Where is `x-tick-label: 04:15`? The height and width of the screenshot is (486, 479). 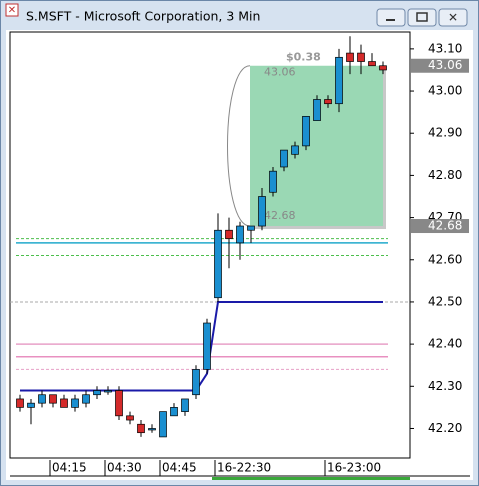 x-tick-label: 04:15 is located at coordinates (69, 468).